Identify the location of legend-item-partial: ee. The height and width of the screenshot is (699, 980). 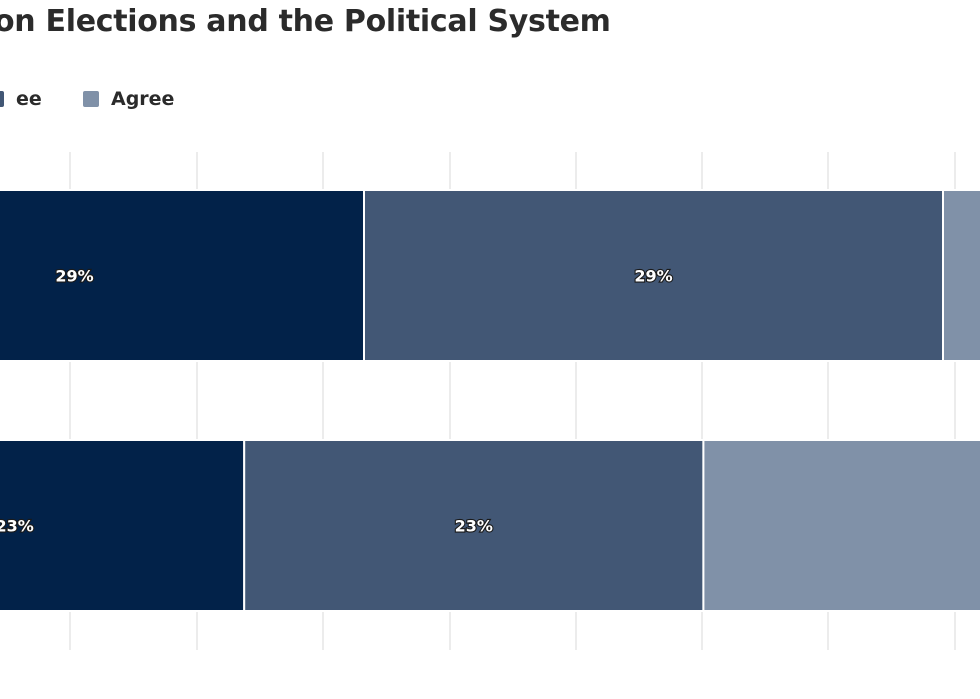
(21, 99).